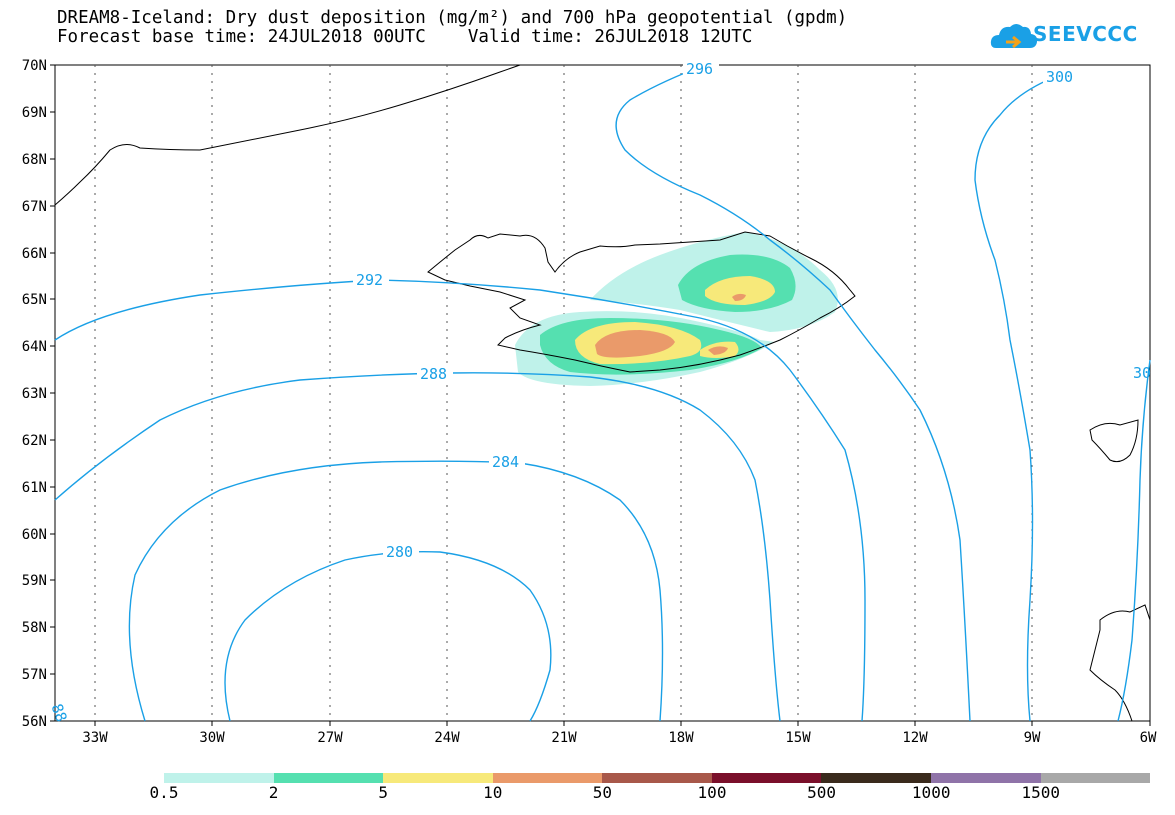 This screenshot has height=815, width=1175. Describe the element at coordinates (273, 792) in the screenshot. I see `legend-label: 2` at that location.